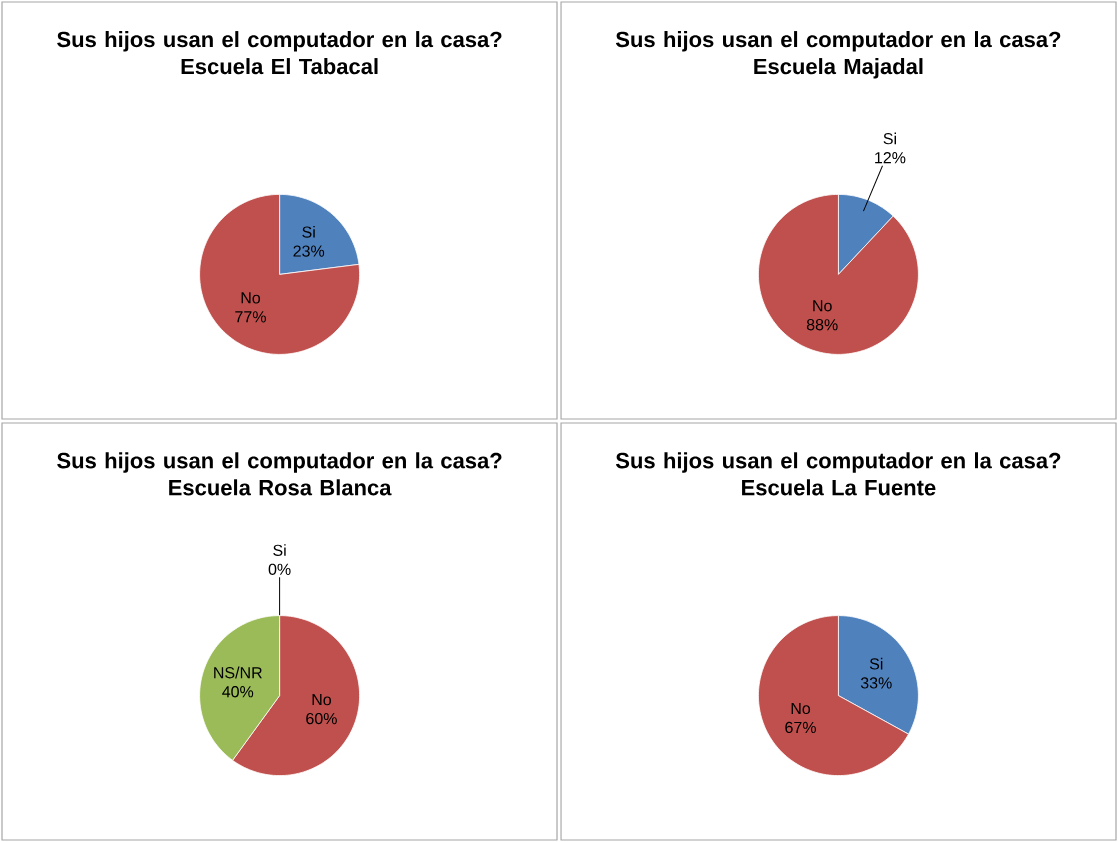  What do you see at coordinates (876, 683) in the screenshot?
I see `data-label: 33%` at bounding box center [876, 683].